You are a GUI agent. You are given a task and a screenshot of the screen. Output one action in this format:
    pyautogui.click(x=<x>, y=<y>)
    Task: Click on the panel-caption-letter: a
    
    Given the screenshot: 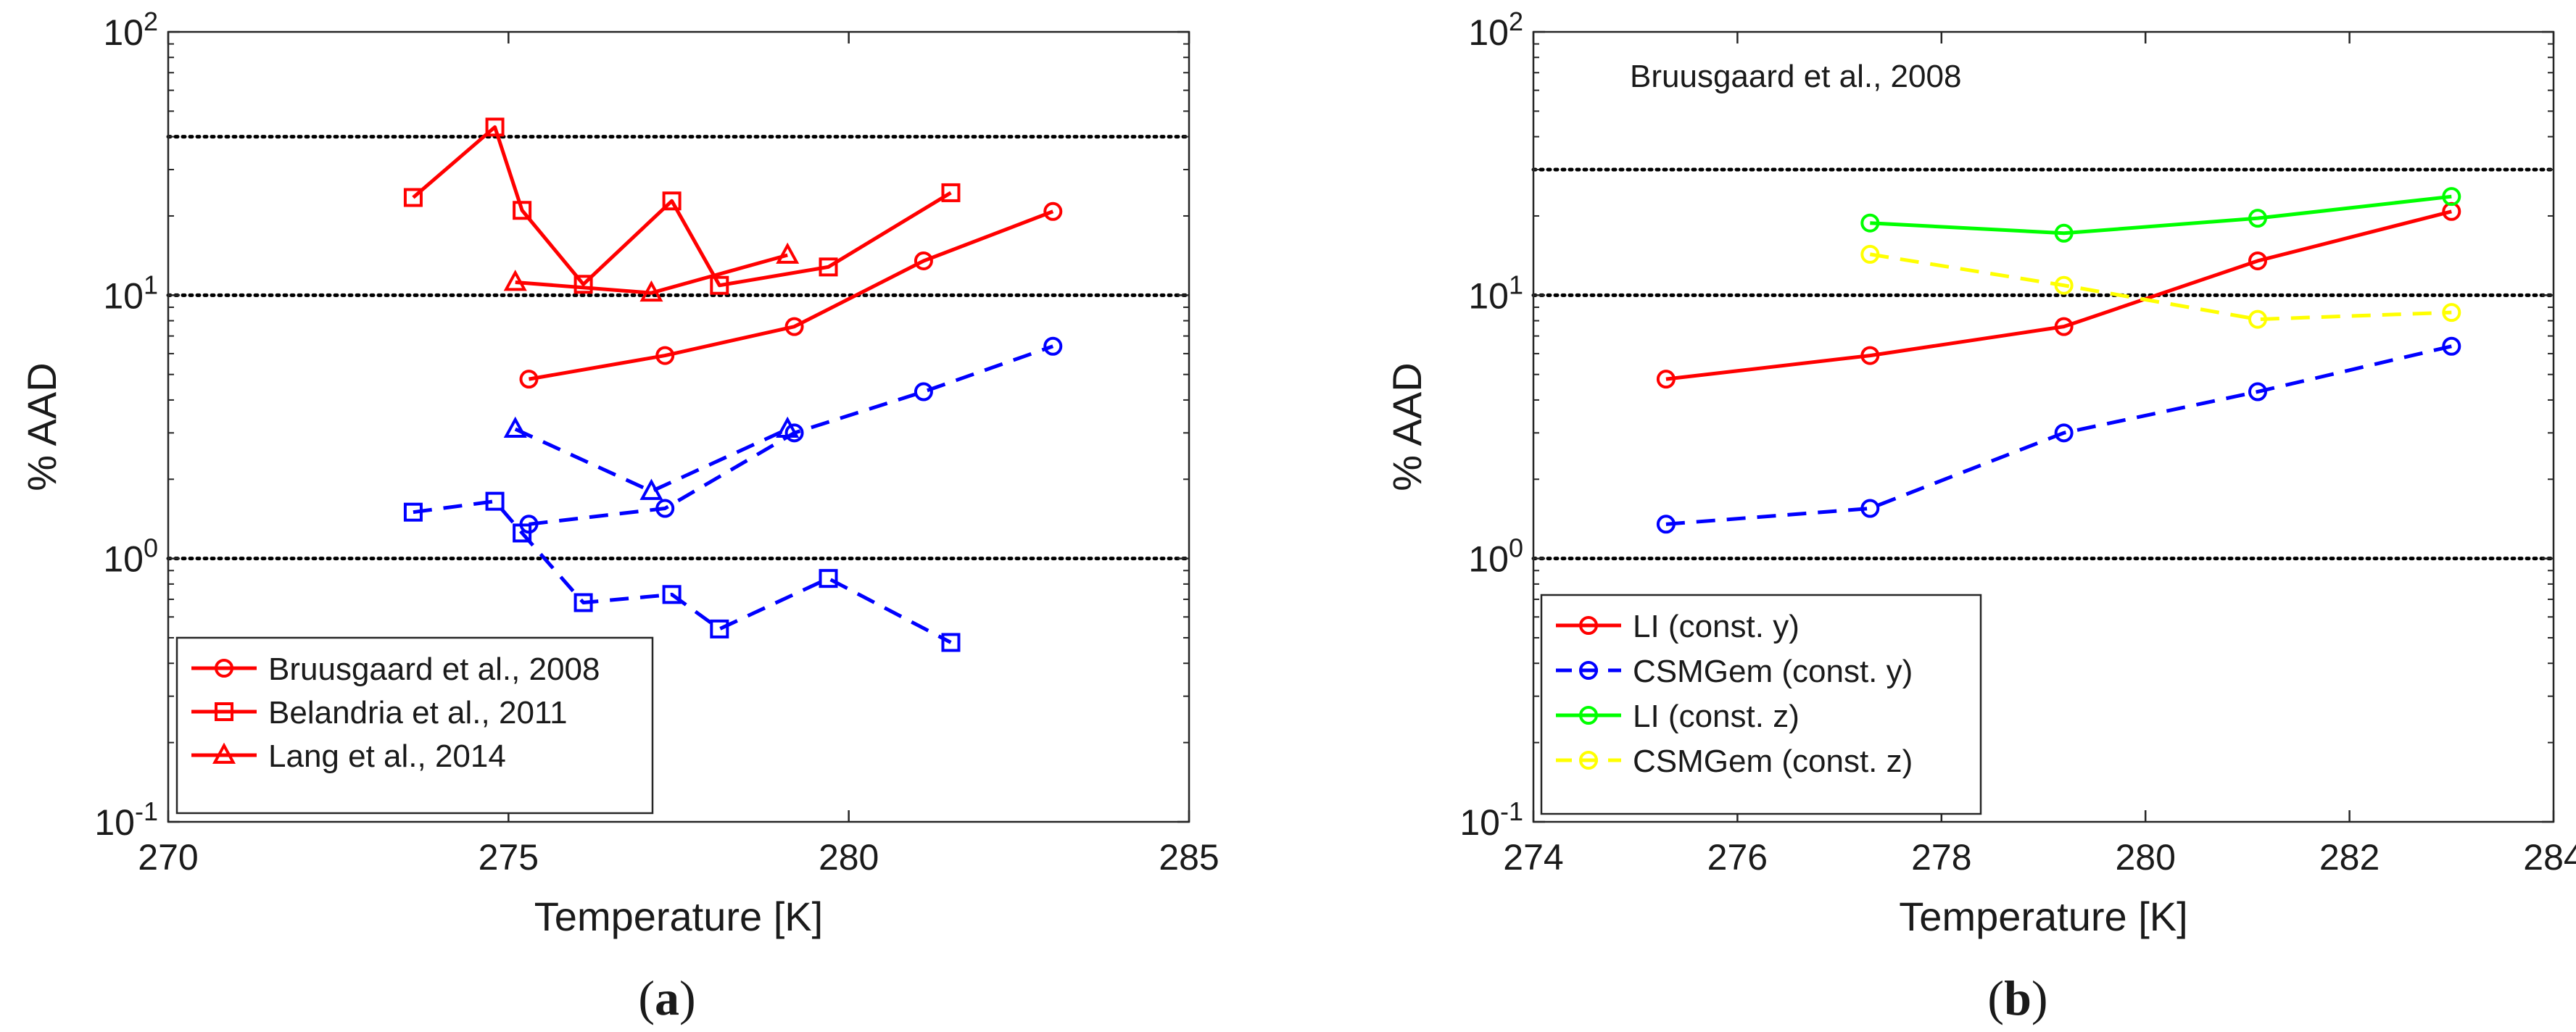 What is the action you would take?
    pyautogui.click(x=667, y=997)
    